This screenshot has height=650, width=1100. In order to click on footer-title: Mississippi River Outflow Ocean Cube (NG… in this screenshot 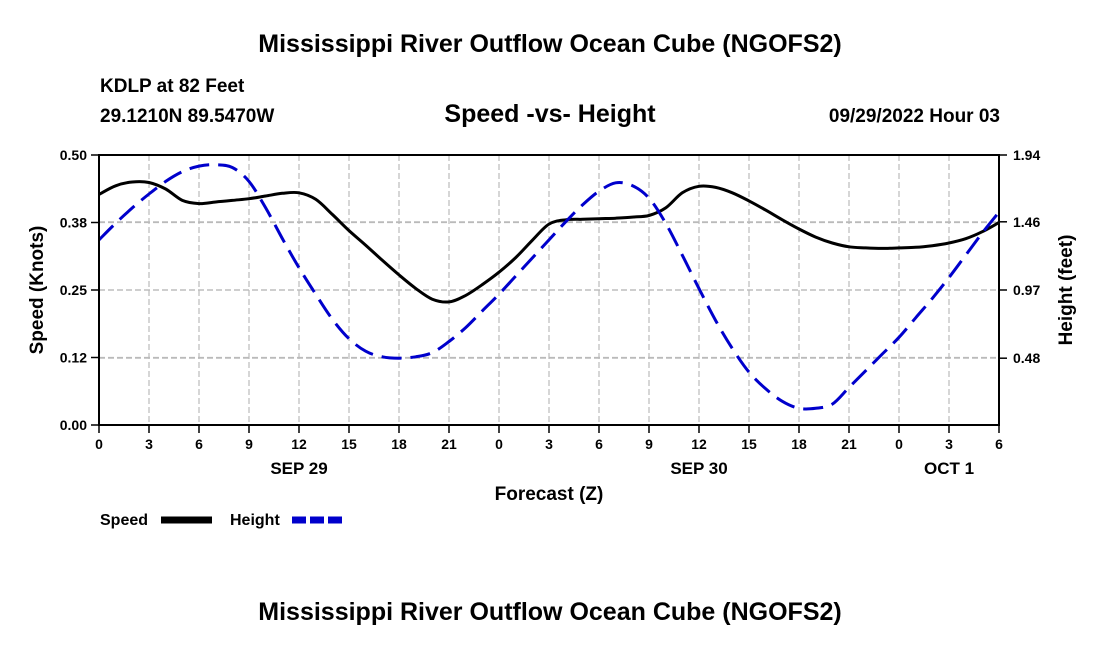, I will do `click(550, 612)`.